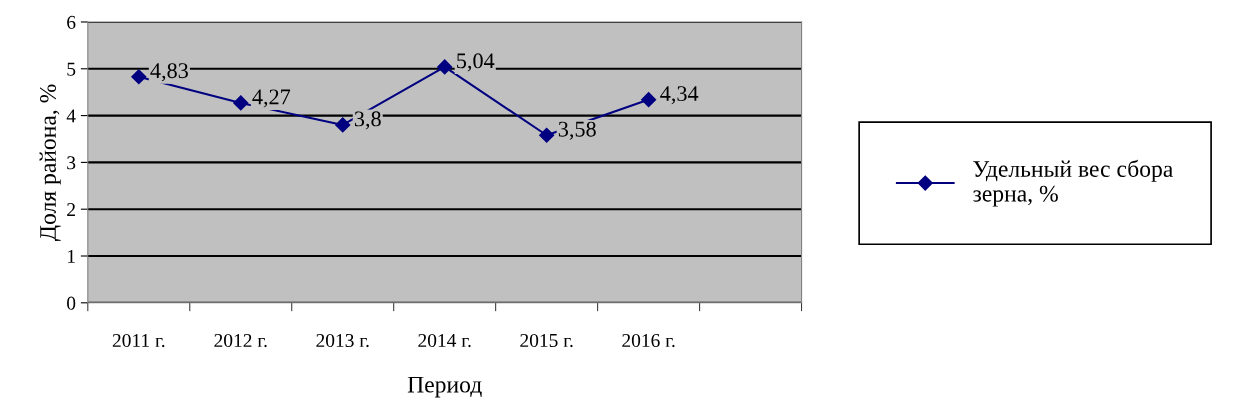 The height and width of the screenshot is (407, 1237). I want to click on x-tick-label: 2013 г., so click(342, 340).